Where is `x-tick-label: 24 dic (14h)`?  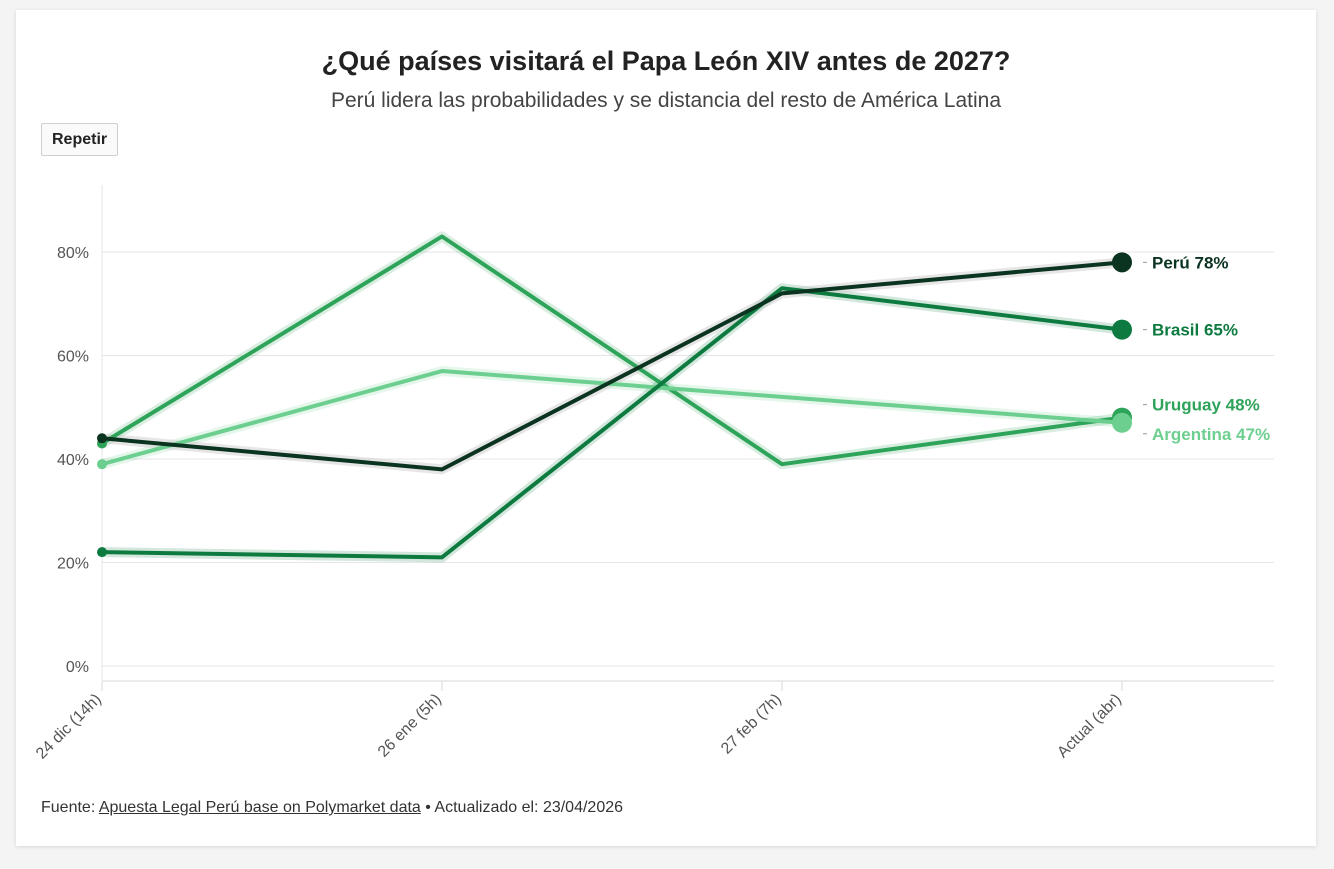
x-tick-label: 24 dic (14h) is located at coordinates (69, 727).